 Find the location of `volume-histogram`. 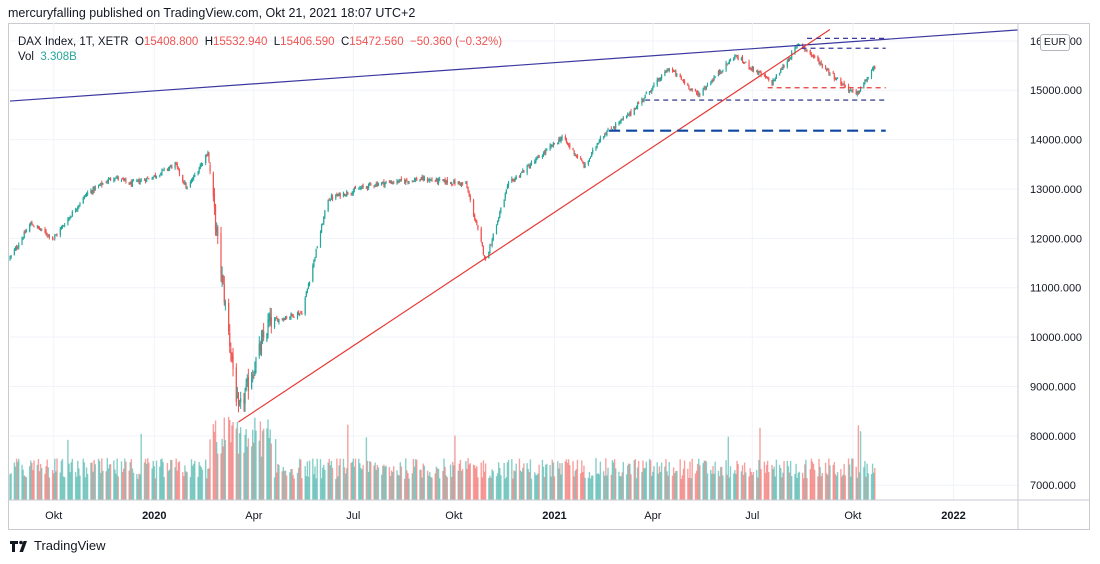

volume-histogram is located at coordinates (442, 458).